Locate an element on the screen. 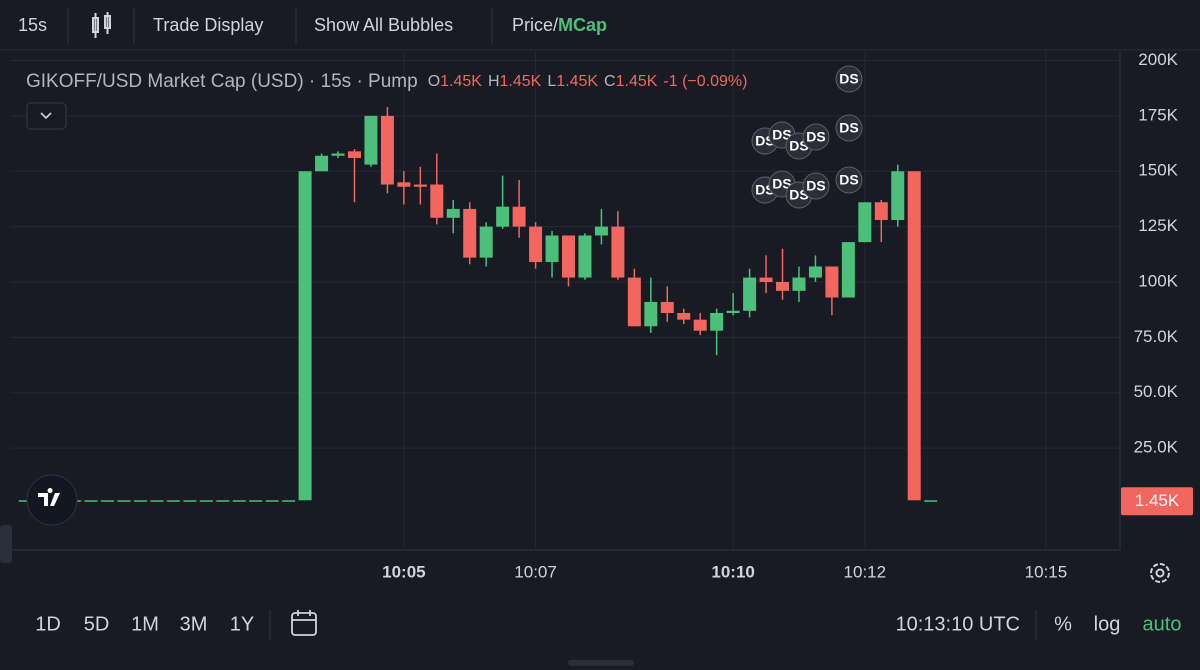 The height and width of the screenshot is (670, 1200). last-price-tag is located at coordinates (1157, 501).